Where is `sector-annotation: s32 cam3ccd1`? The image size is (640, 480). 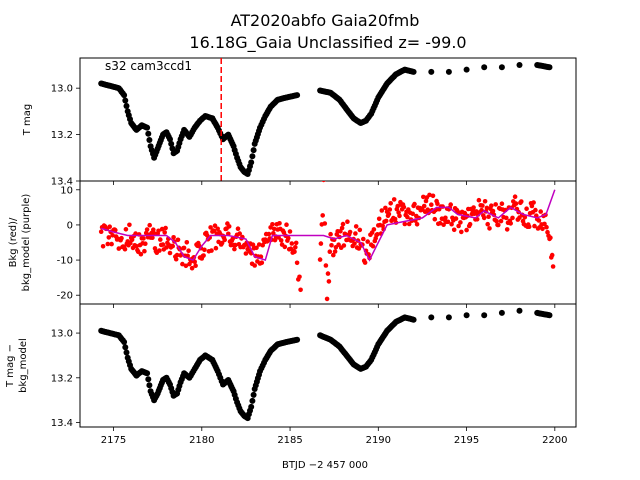
sector-annotation: s32 cam3ccd1 is located at coordinates (148, 66).